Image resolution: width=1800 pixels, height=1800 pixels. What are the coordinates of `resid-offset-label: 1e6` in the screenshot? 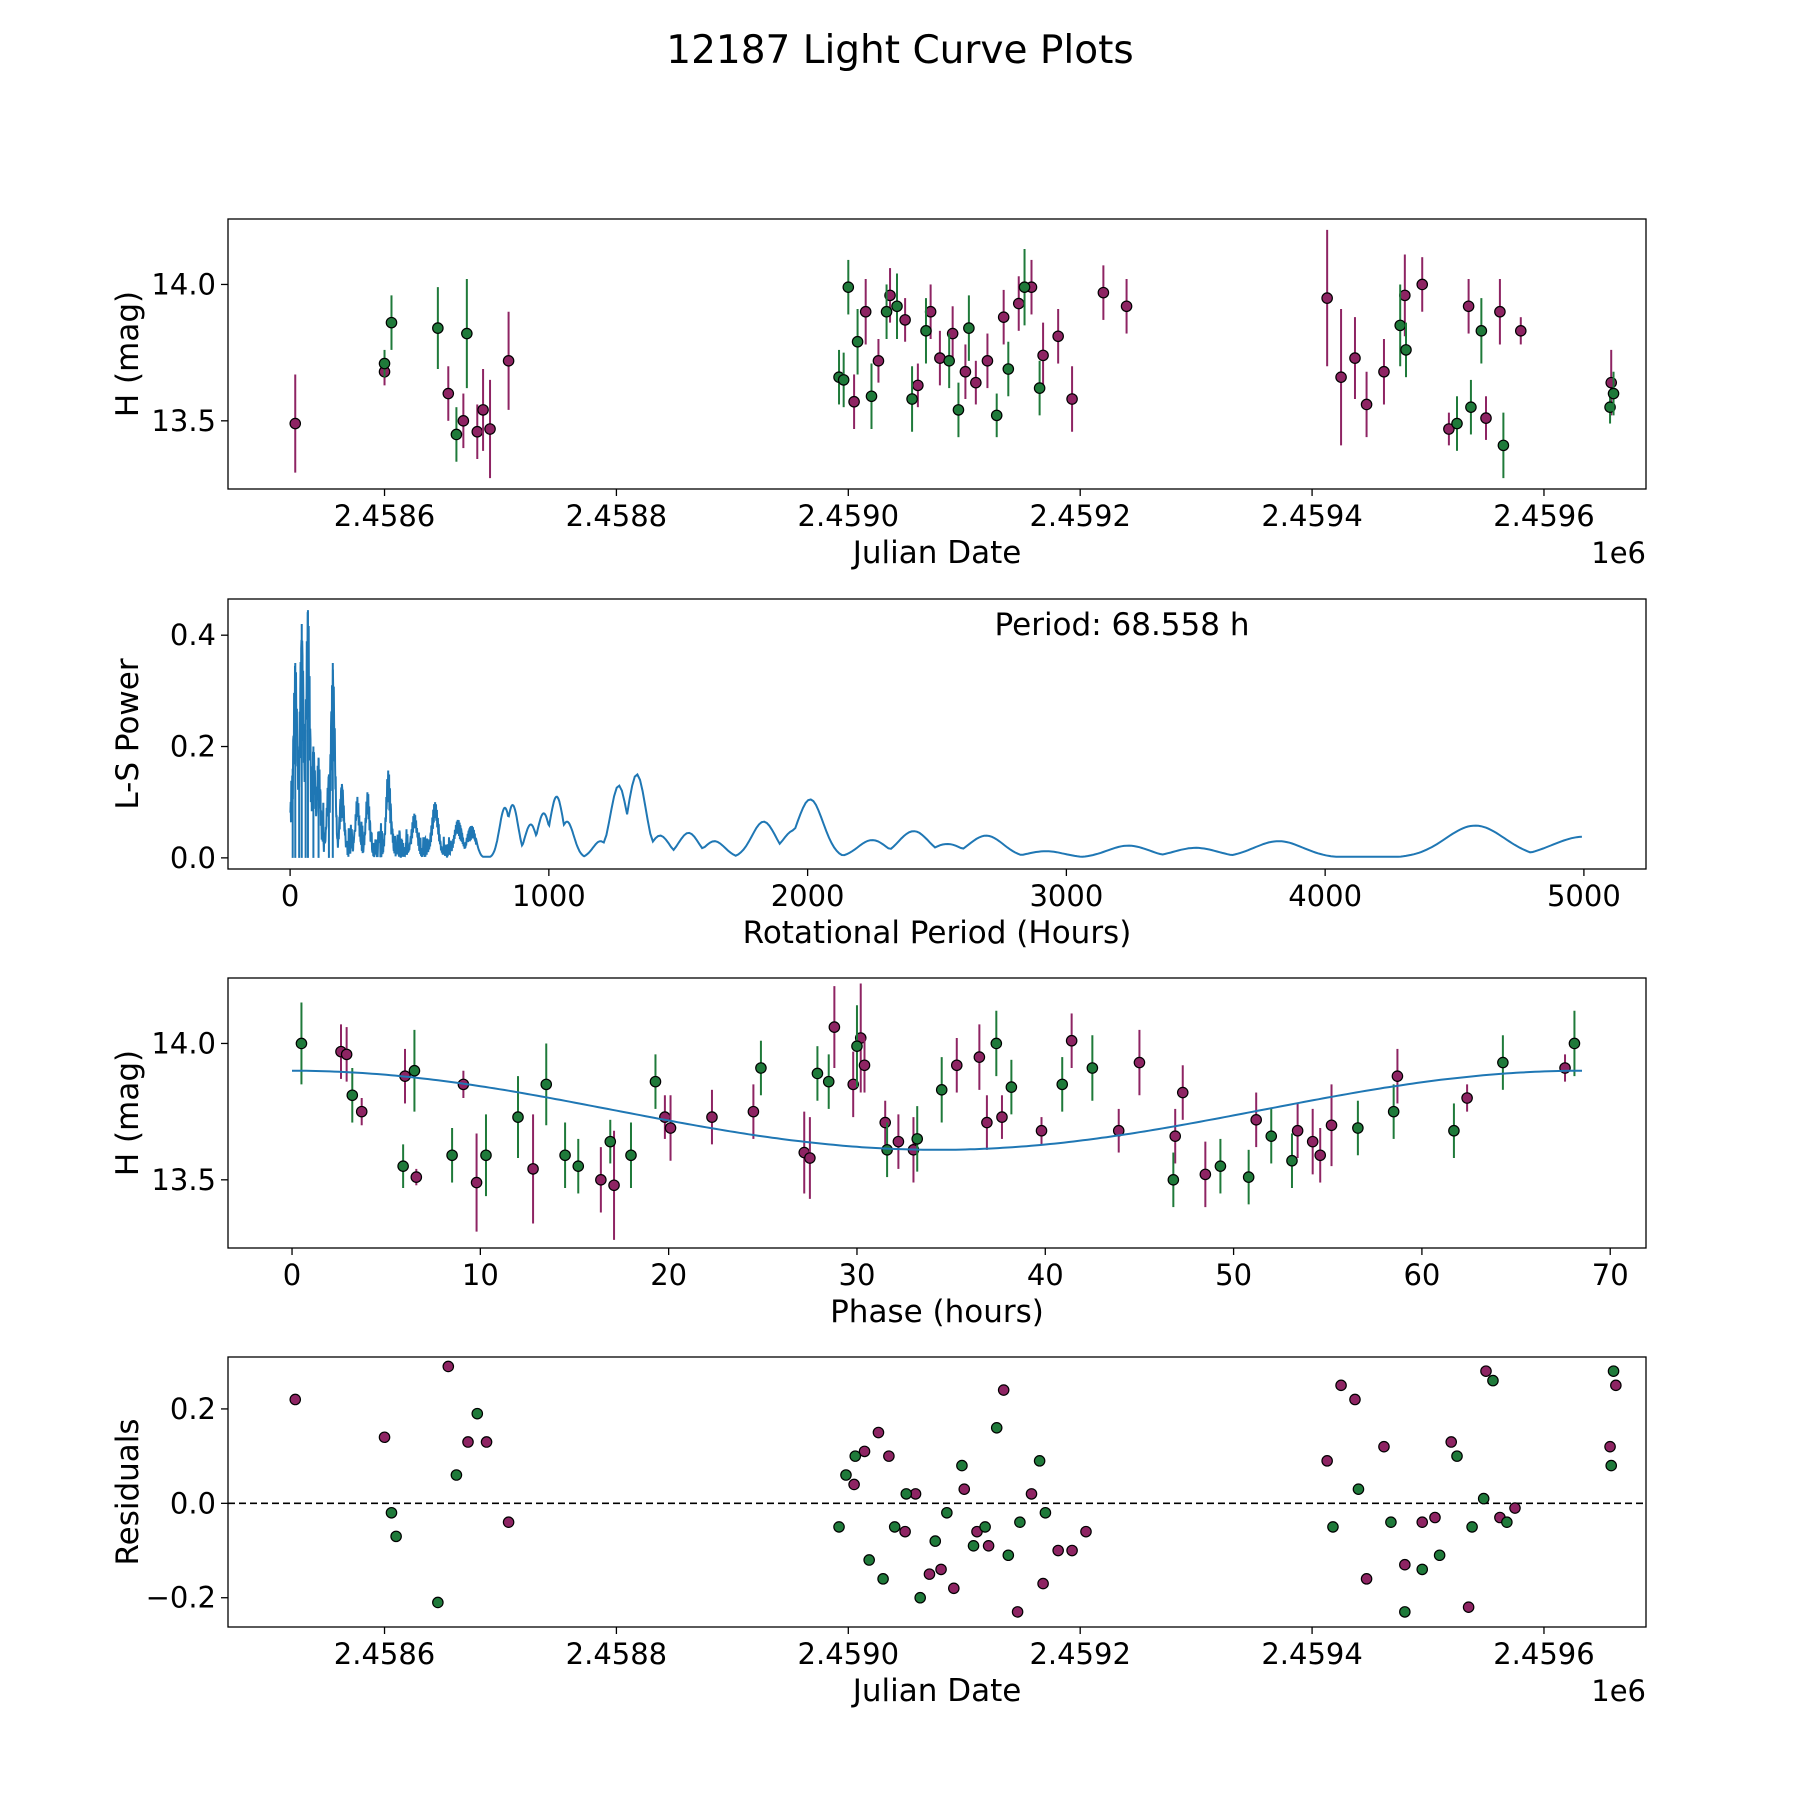 It's located at (1618, 1691).